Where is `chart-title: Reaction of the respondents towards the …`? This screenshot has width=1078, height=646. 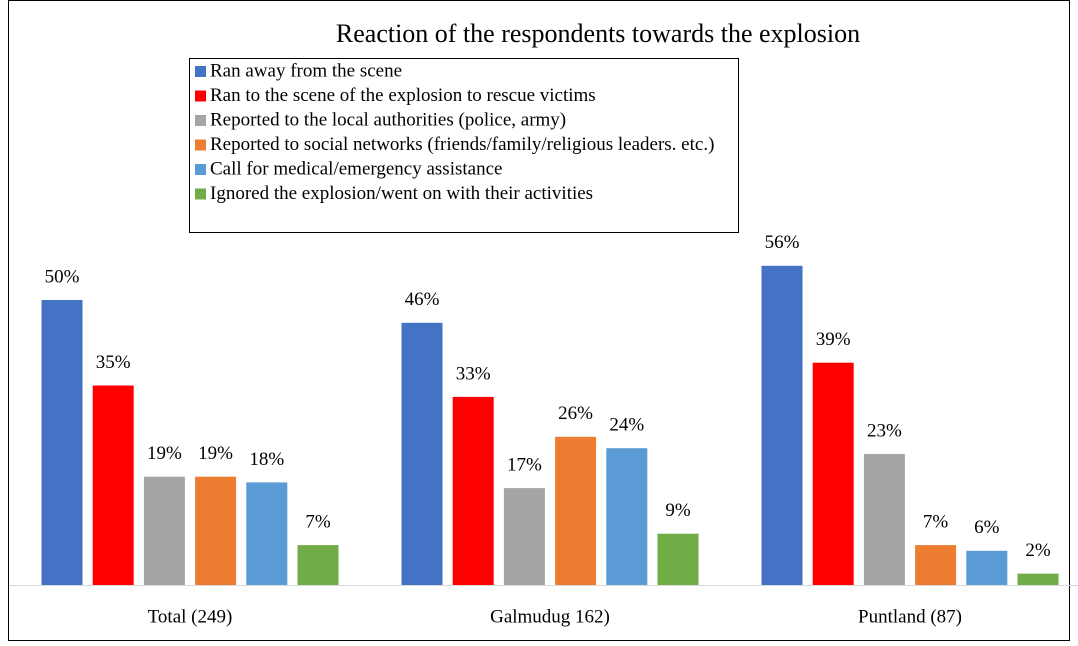 chart-title: Reaction of the respondents towards the … is located at coordinates (598, 33).